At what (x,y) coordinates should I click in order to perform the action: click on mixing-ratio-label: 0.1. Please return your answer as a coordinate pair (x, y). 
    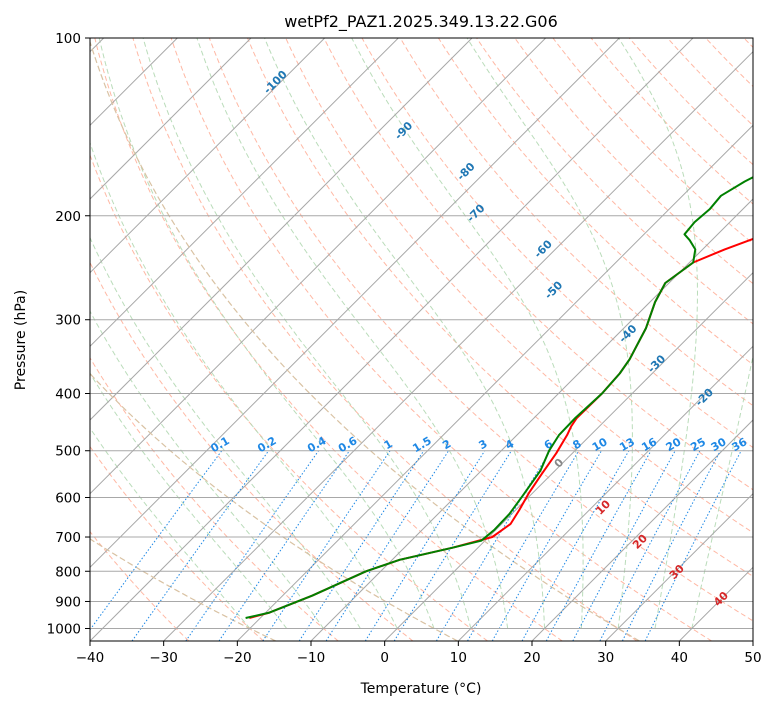
    Looking at the image, I should click on (219, 444).